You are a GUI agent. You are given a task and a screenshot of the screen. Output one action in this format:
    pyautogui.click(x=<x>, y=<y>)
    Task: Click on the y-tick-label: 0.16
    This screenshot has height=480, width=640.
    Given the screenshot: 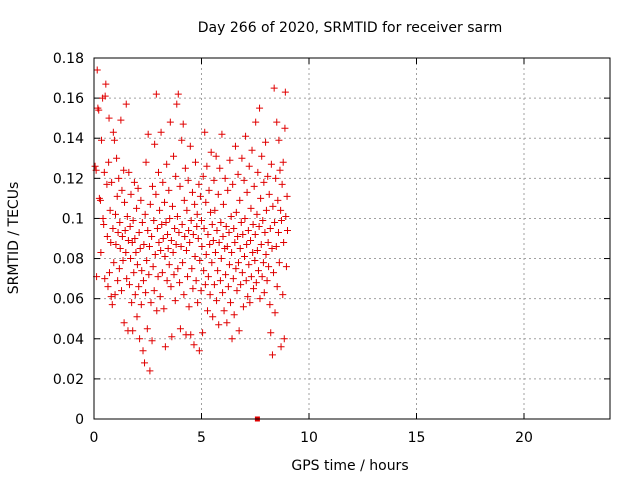 What is the action you would take?
    pyautogui.click(x=68, y=99)
    